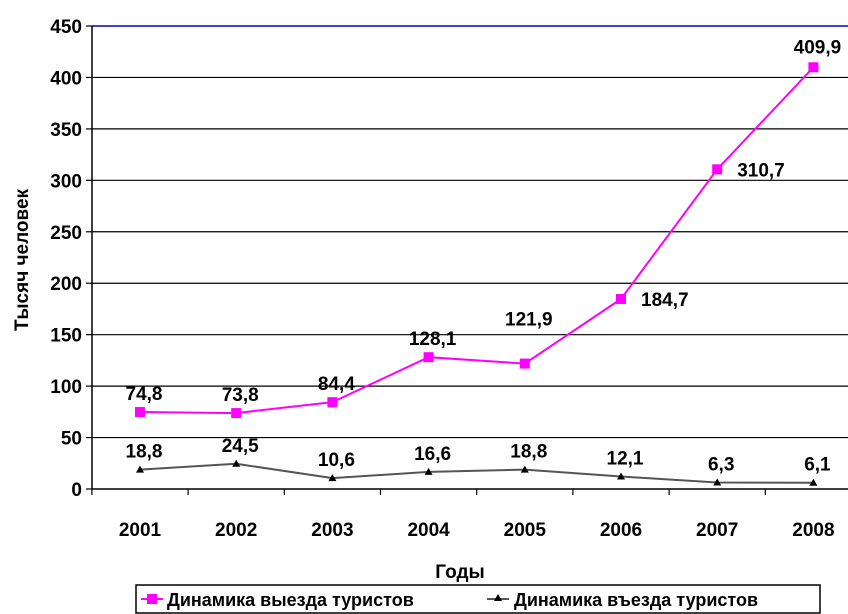 The image size is (848, 614). What do you see at coordinates (525, 530) in the screenshot?
I see `x-tick-label: 2005` at bounding box center [525, 530].